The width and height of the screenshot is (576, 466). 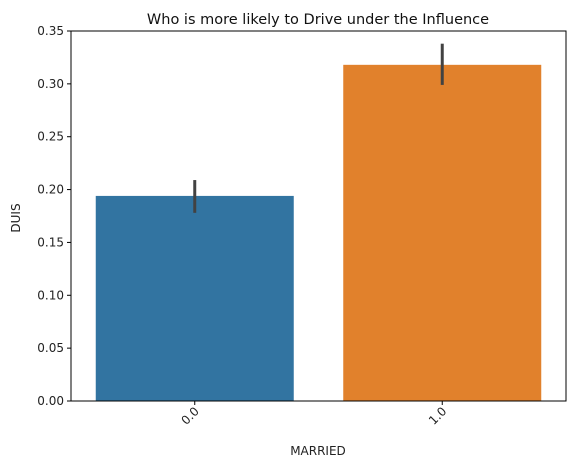 What do you see at coordinates (50, 31) in the screenshot?
I see `y-tick-label: 0.35` at bounding box center [50, 31].